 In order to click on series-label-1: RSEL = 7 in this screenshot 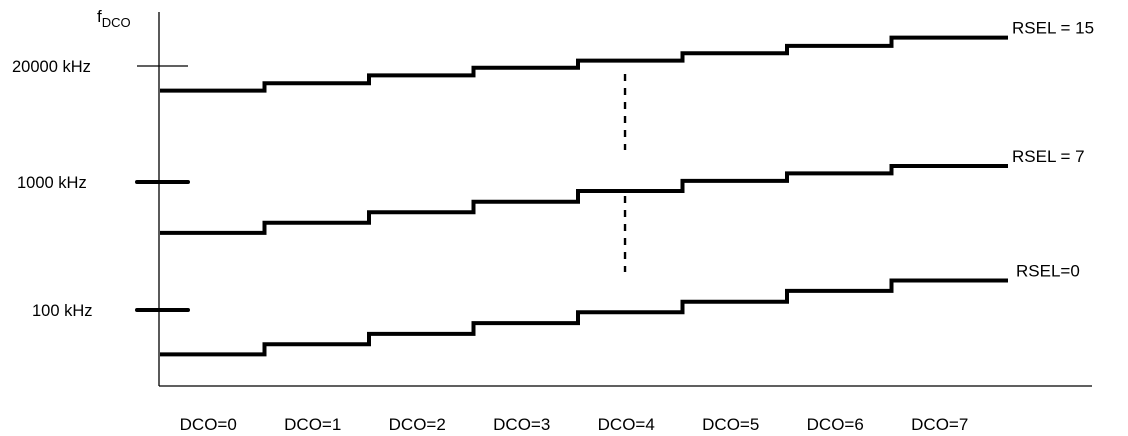, I will do `click(1048, 156)`.